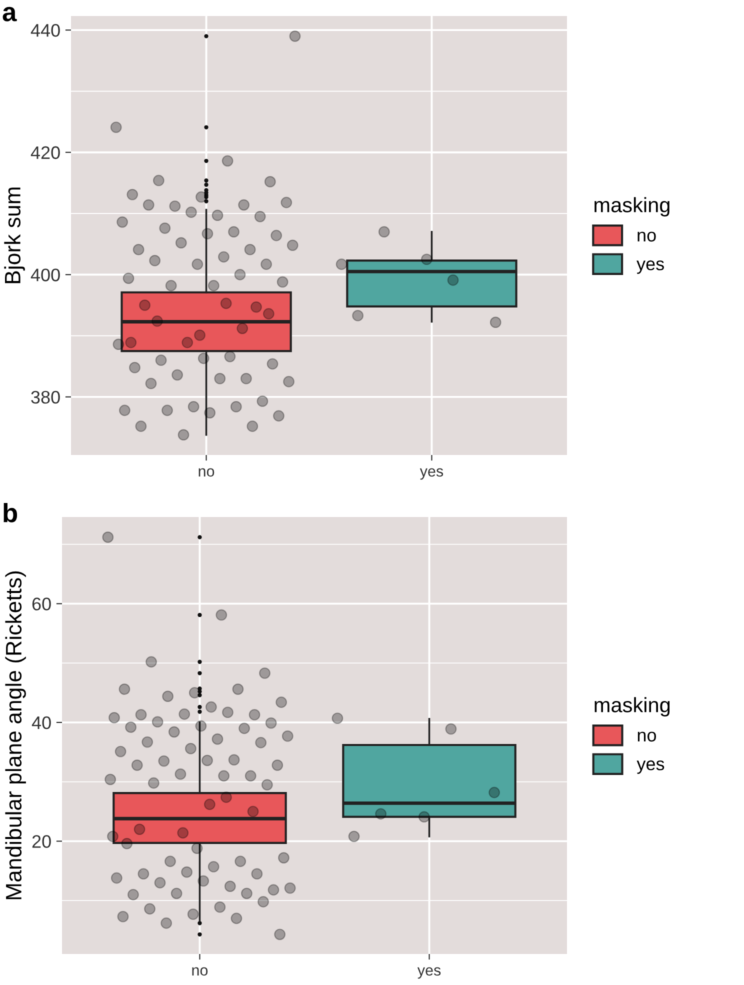 This screenshot has height=985, width=744. Describe the element at coordinates (14, 236) in the screenshot. I see `y-axis-title: Bjork sum` at that location.